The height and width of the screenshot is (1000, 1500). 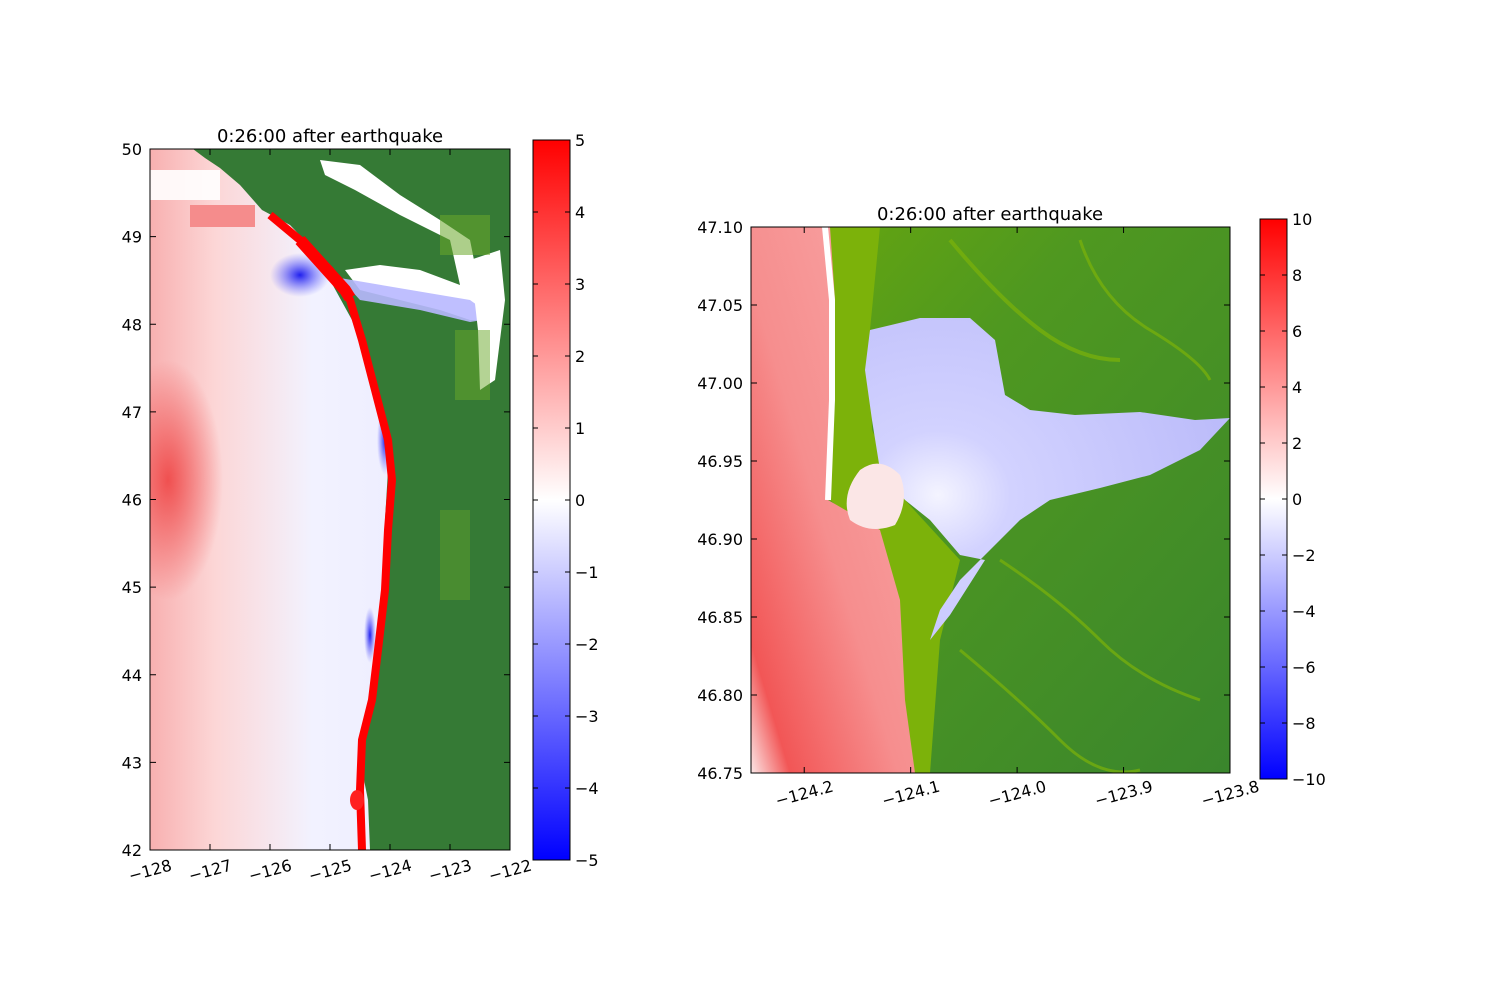 What do you see at coordinates (222, 216) in the screenshot?
I see `northwest-red-patch` at bounding box center [222, 216].